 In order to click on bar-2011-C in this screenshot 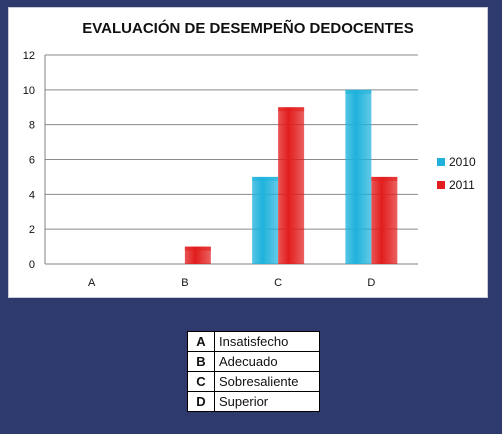, I will do `click(291, 185)`.